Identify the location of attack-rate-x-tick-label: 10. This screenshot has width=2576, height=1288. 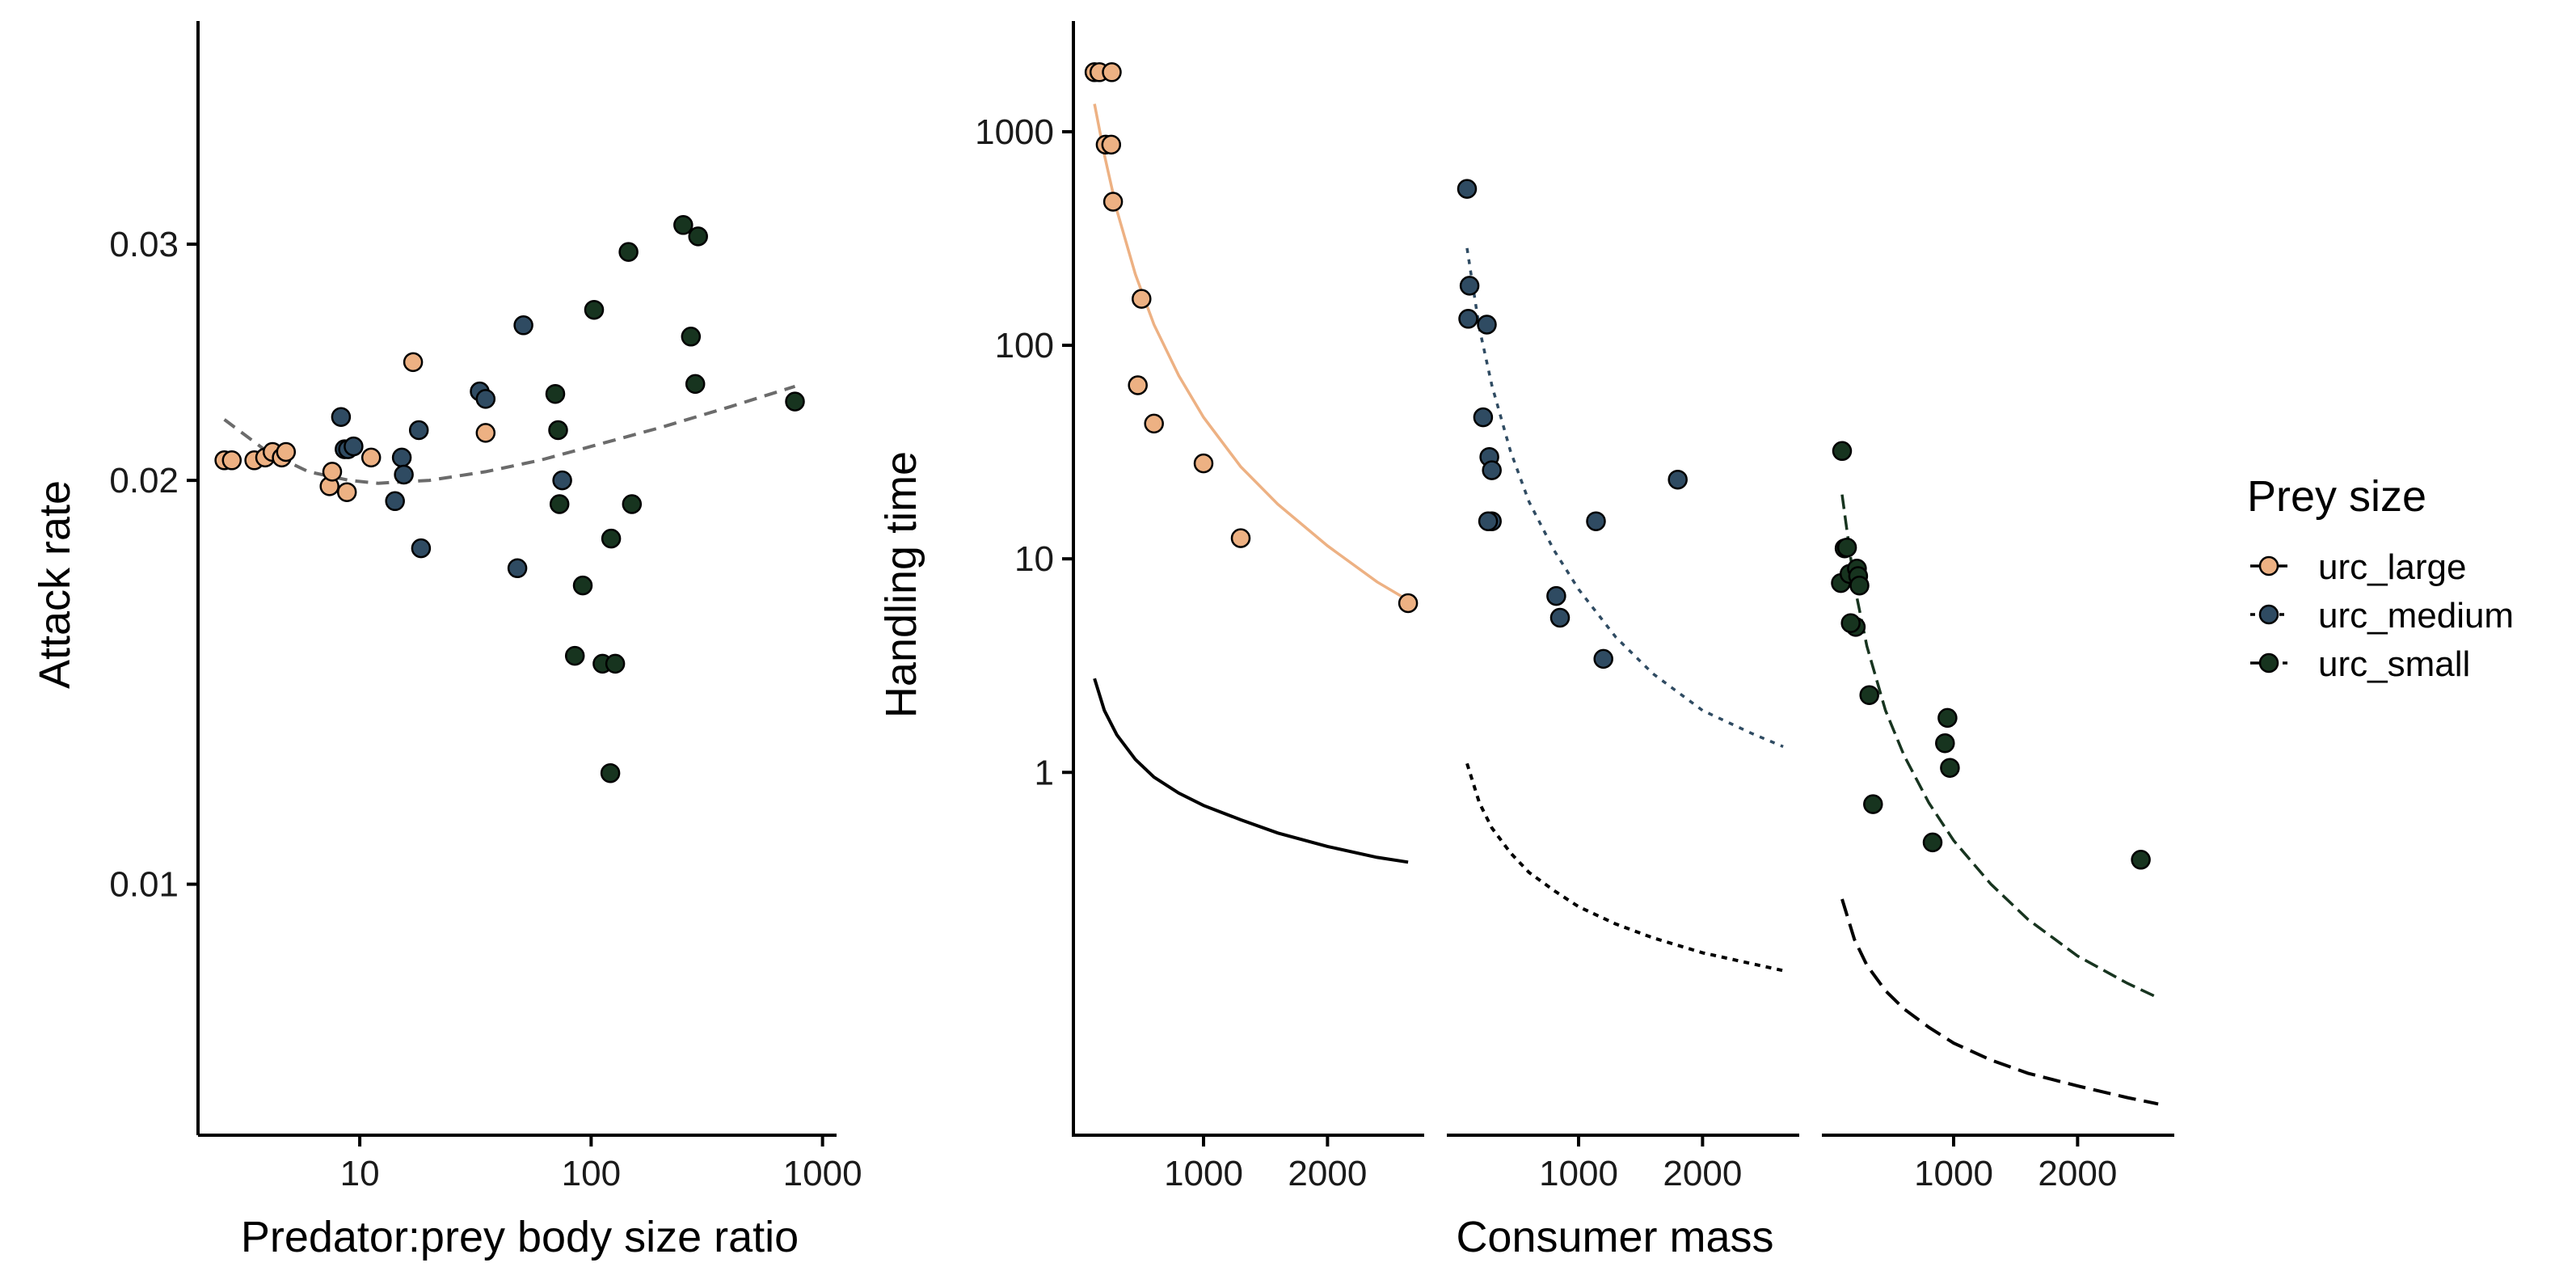
(360, 1173).